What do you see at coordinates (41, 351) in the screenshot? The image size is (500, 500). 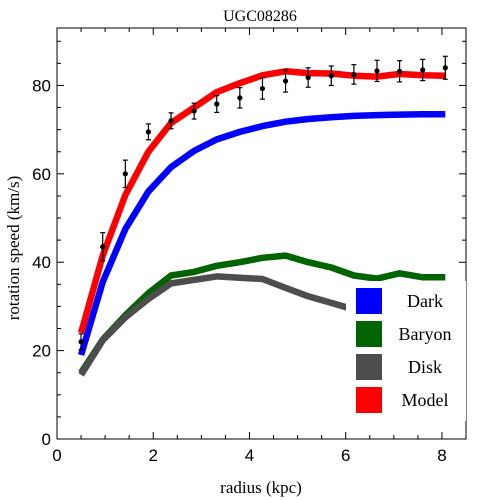 I see `y-tick-label: 20` at bounding box center [41, 351].